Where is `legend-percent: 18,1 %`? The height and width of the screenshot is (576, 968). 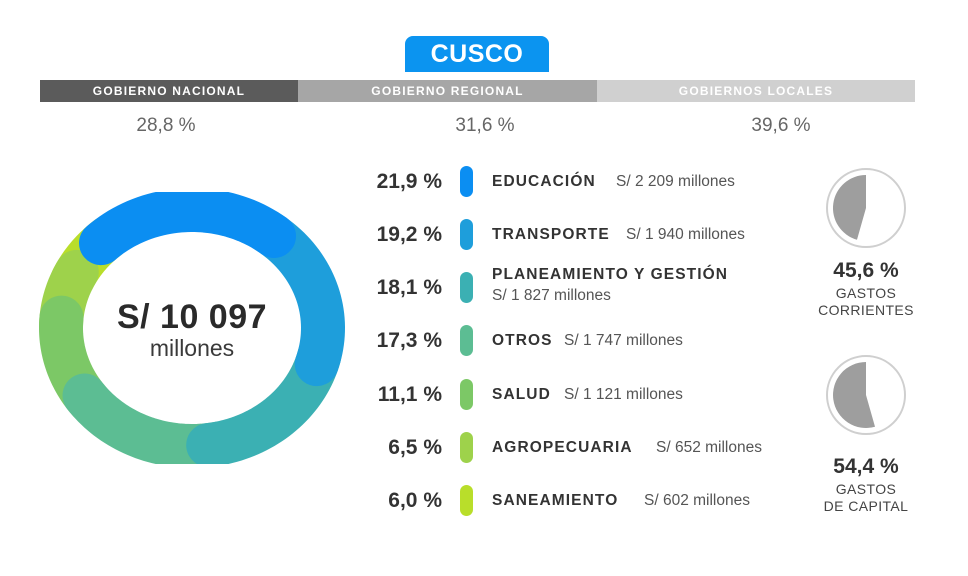 legend-percent: 18,1 % is located at coordinates (409, 287).